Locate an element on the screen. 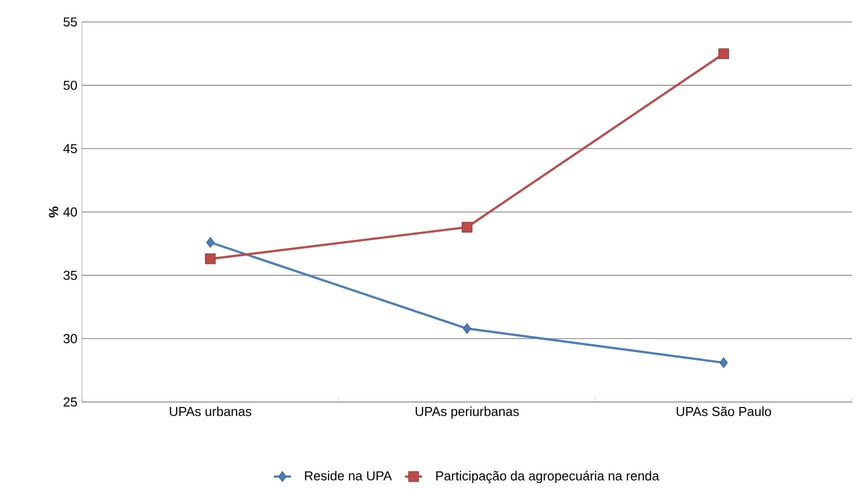 This screenshot has height=489, width=857. y-tick-label: 50 is located at coordinates (70, 85).